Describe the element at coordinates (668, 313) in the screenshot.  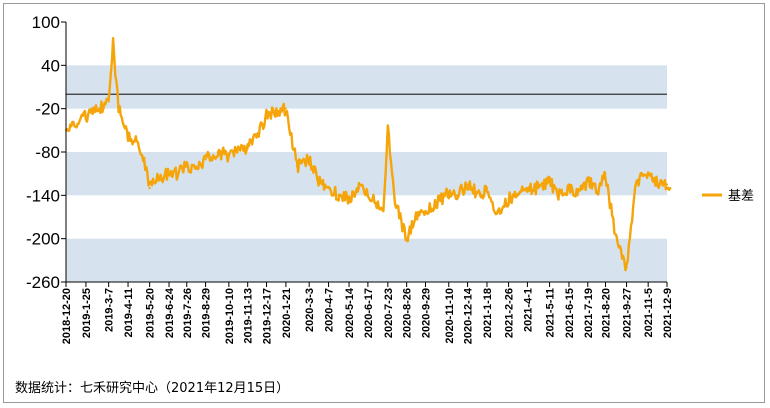
I see `x-tick-label: 2021-12-9` at that location.